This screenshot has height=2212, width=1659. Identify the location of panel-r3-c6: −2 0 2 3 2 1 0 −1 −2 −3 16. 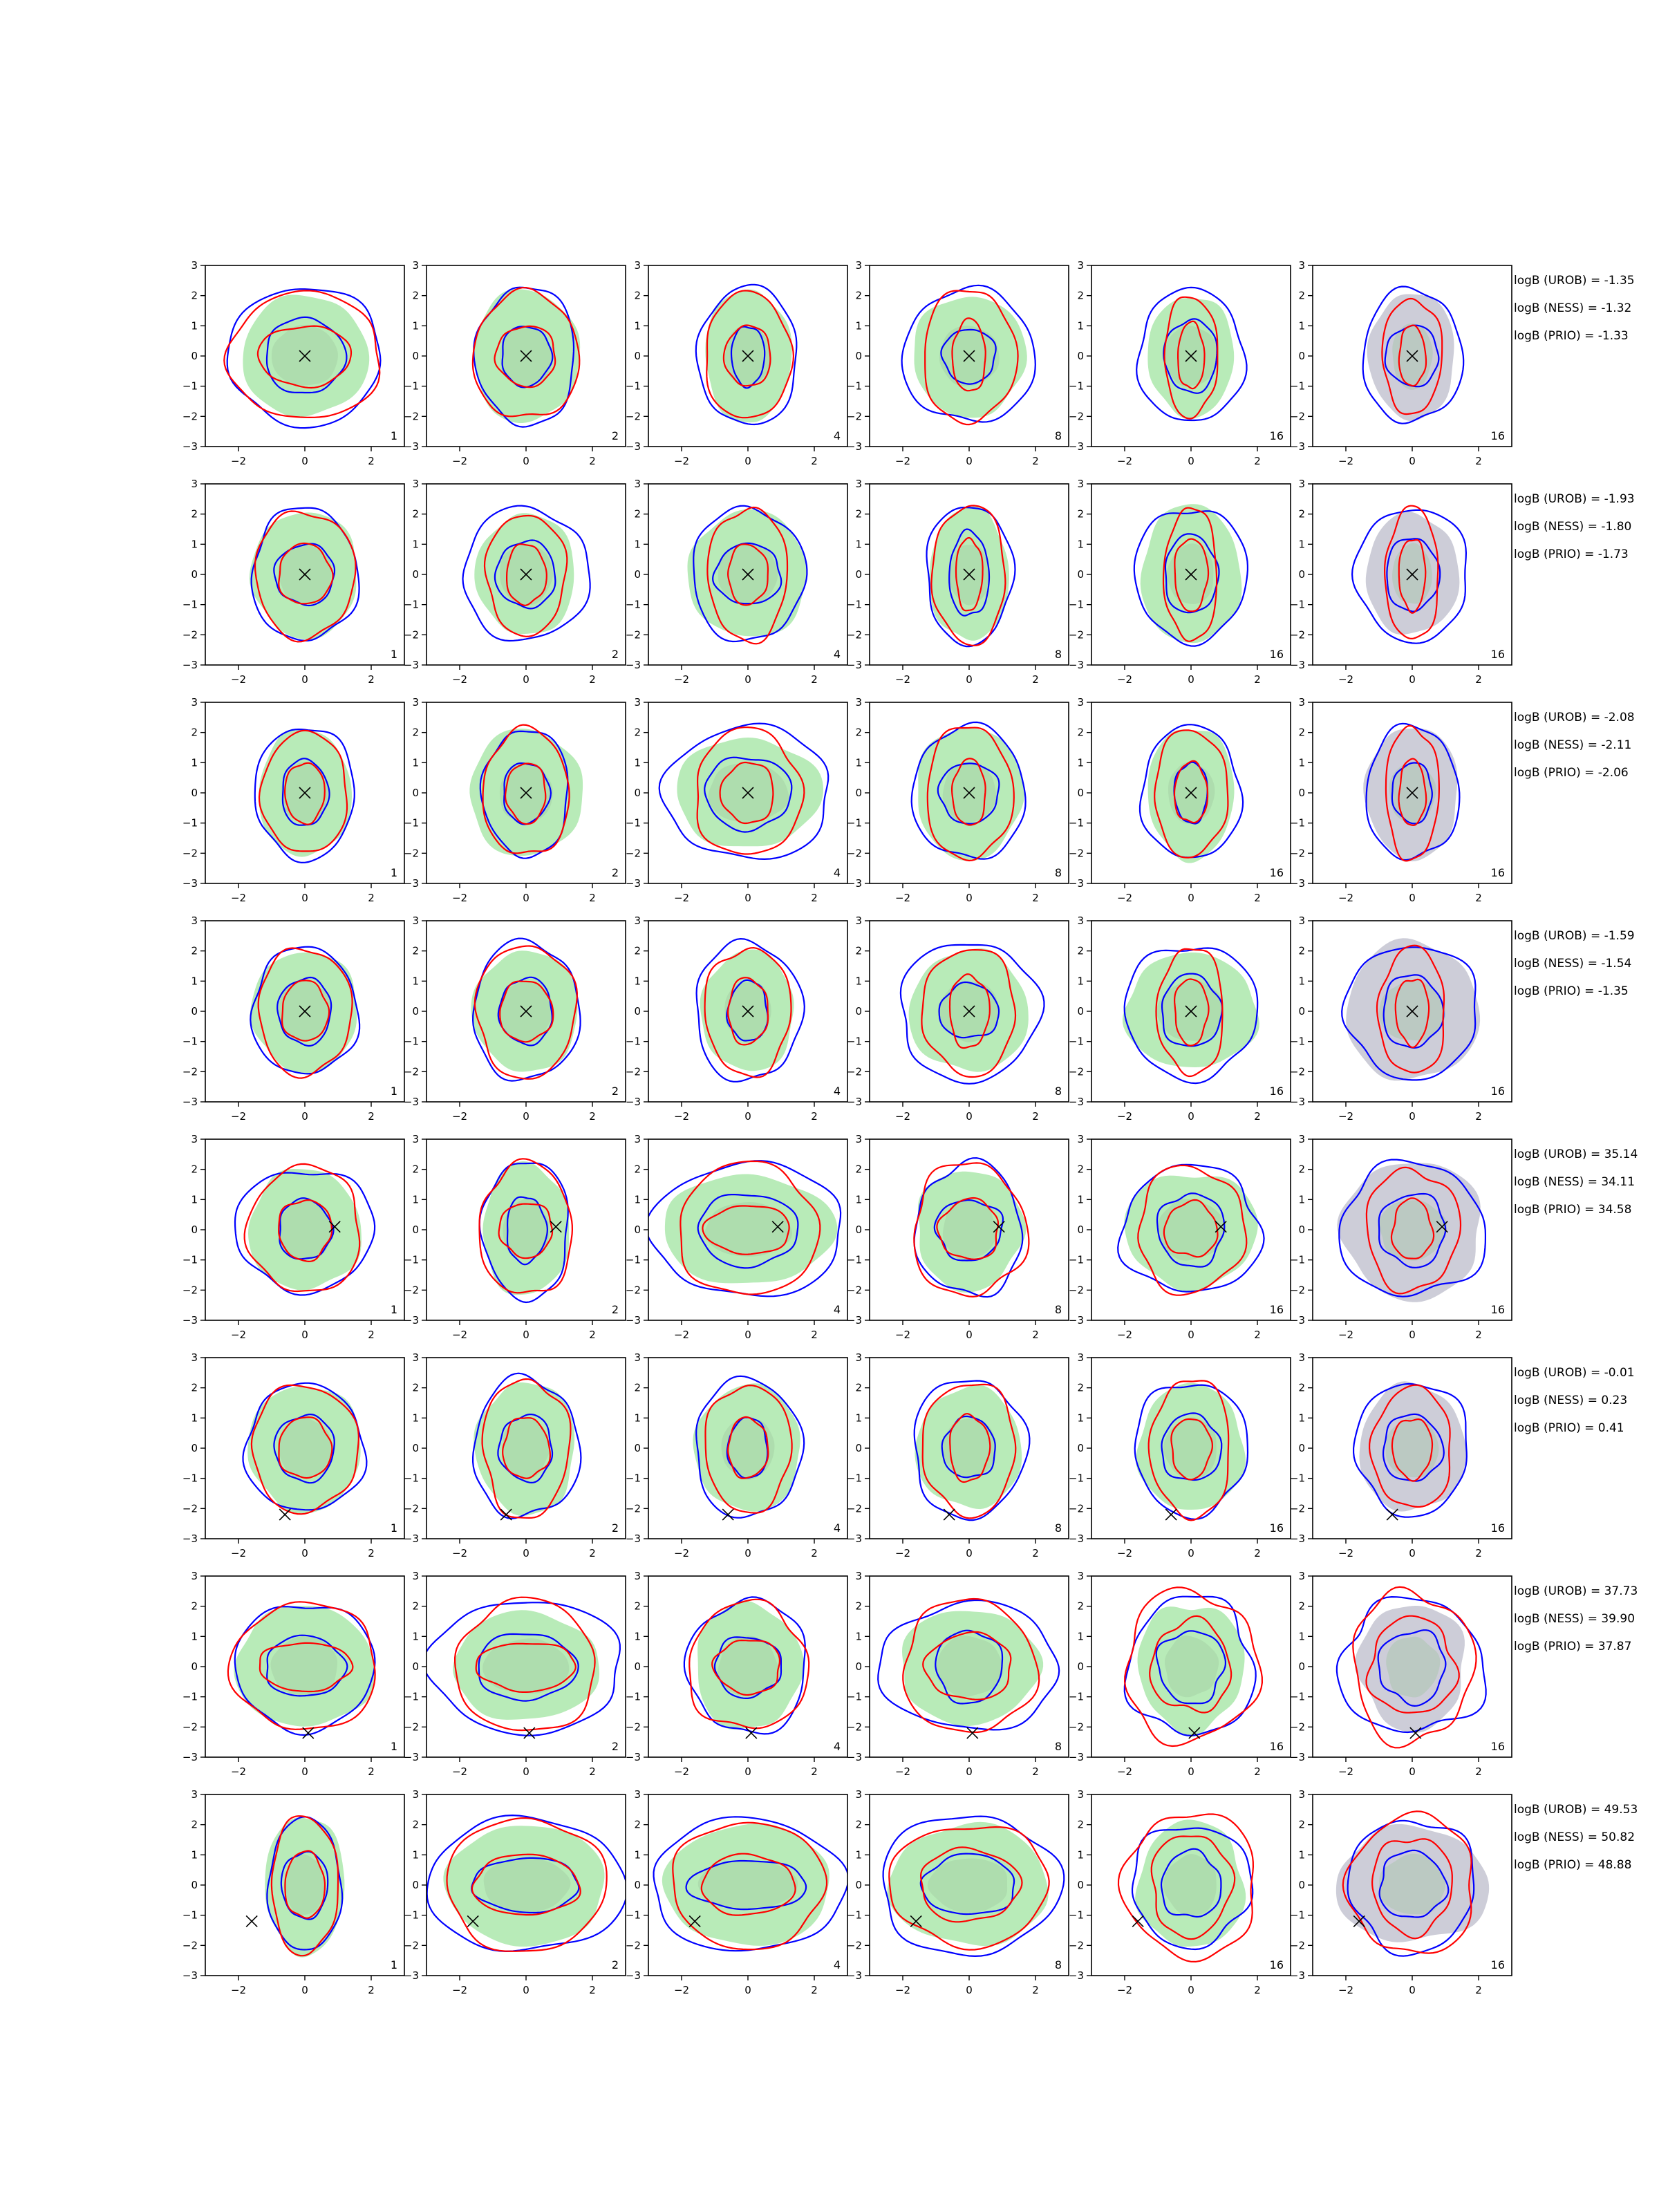
(1401, 800).